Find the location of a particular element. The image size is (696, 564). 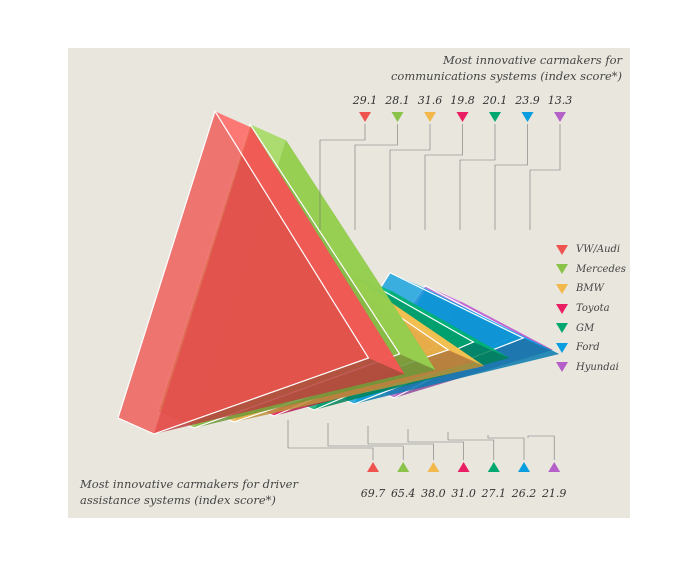

legend-item-hyundai: Hyundai is located at coordinates (591, 368).